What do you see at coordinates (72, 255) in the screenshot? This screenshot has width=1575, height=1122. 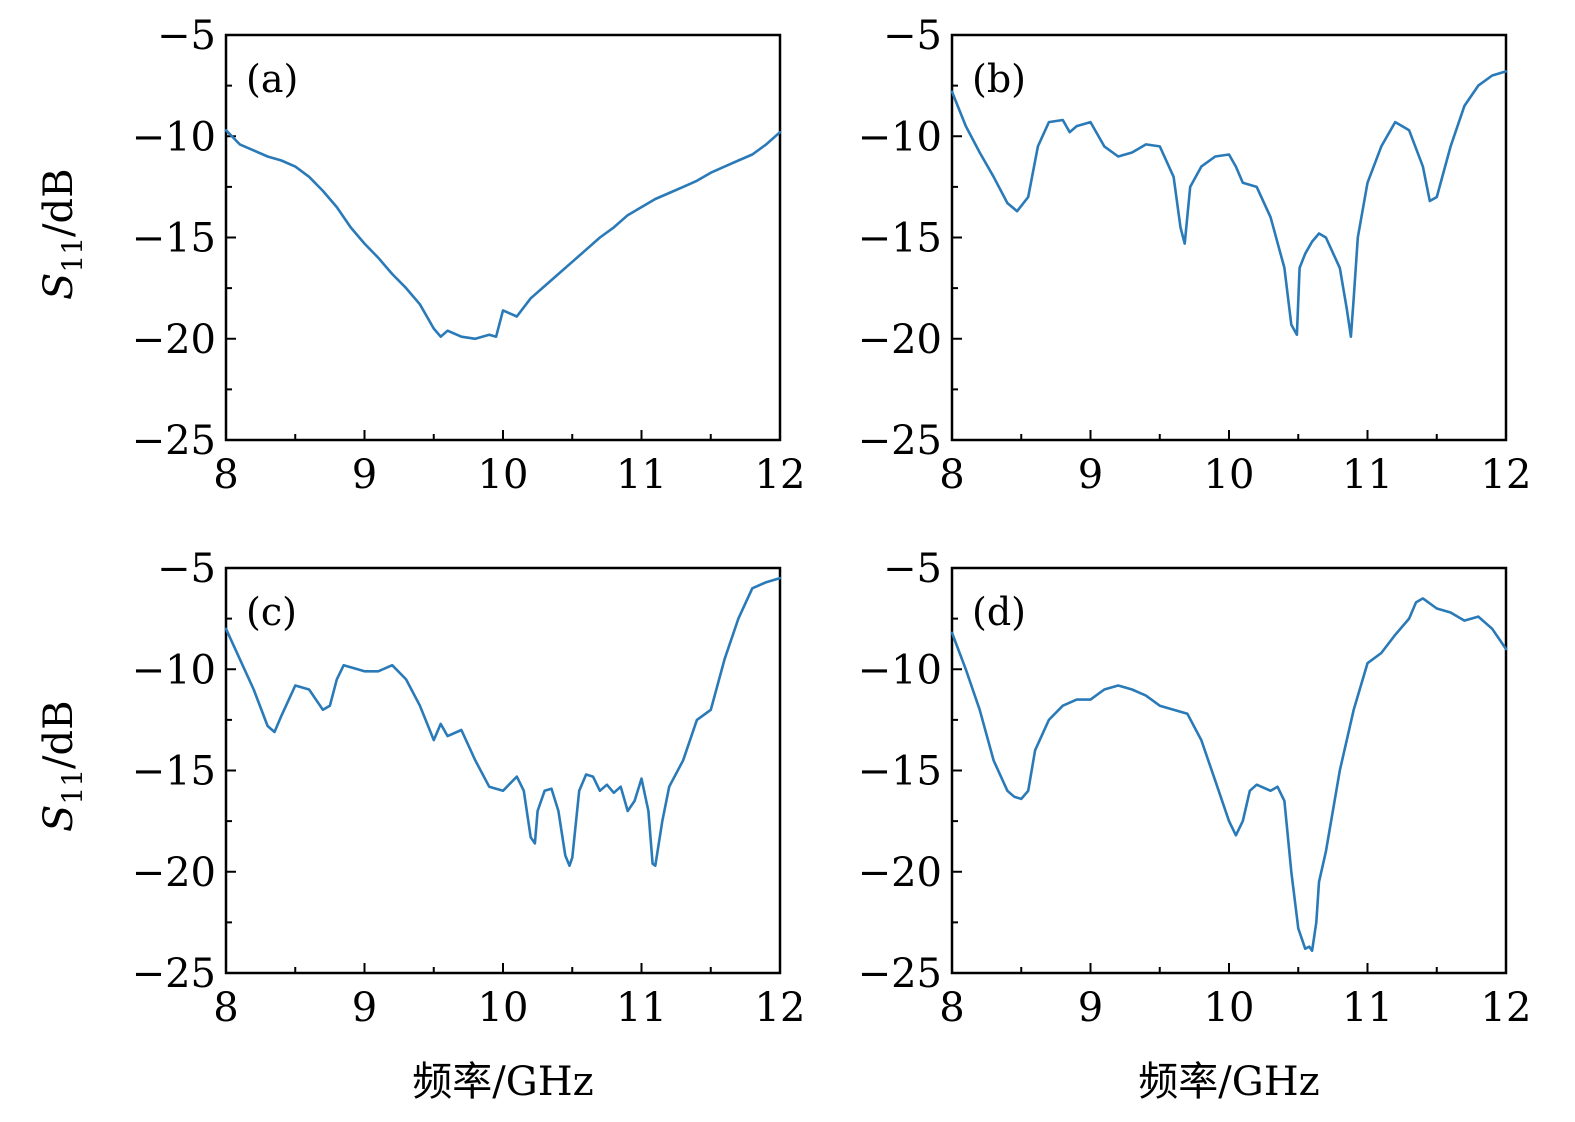 I see `ylabel-top-sub: 11` at bounding box center [72, 255].